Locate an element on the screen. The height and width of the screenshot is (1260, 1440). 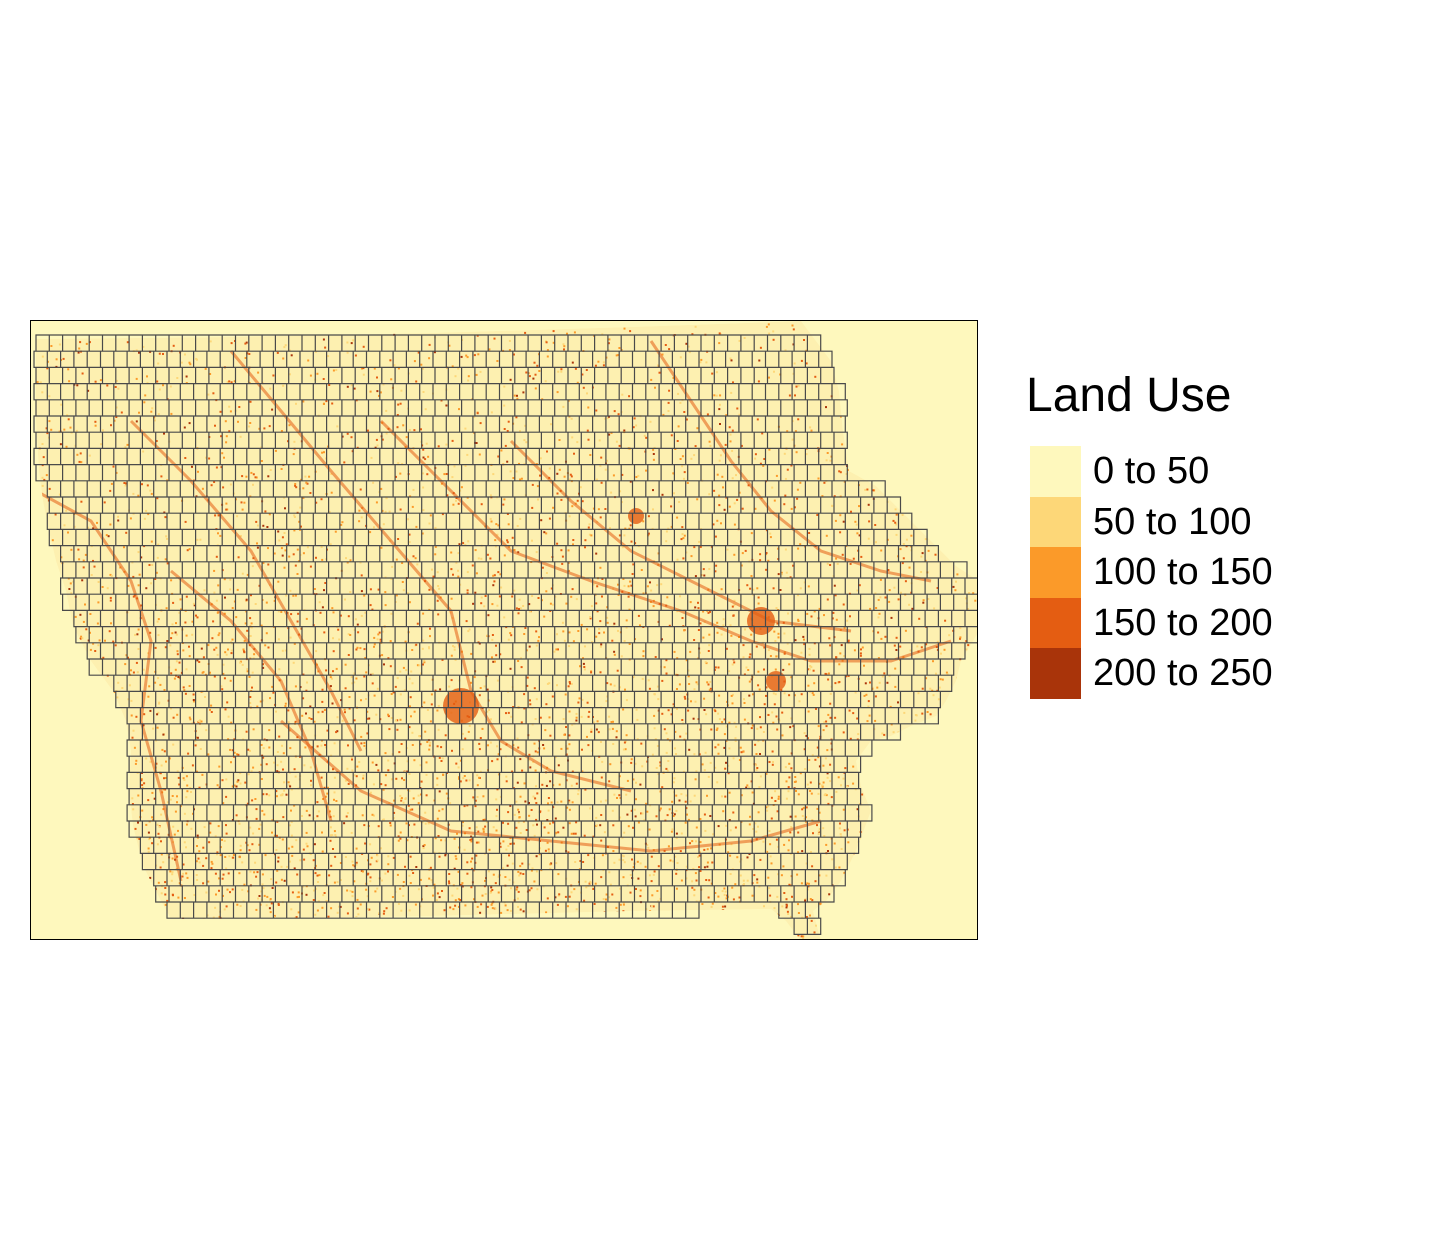
legend-label: 100 to 150 is located at coordinates (1183, 572).